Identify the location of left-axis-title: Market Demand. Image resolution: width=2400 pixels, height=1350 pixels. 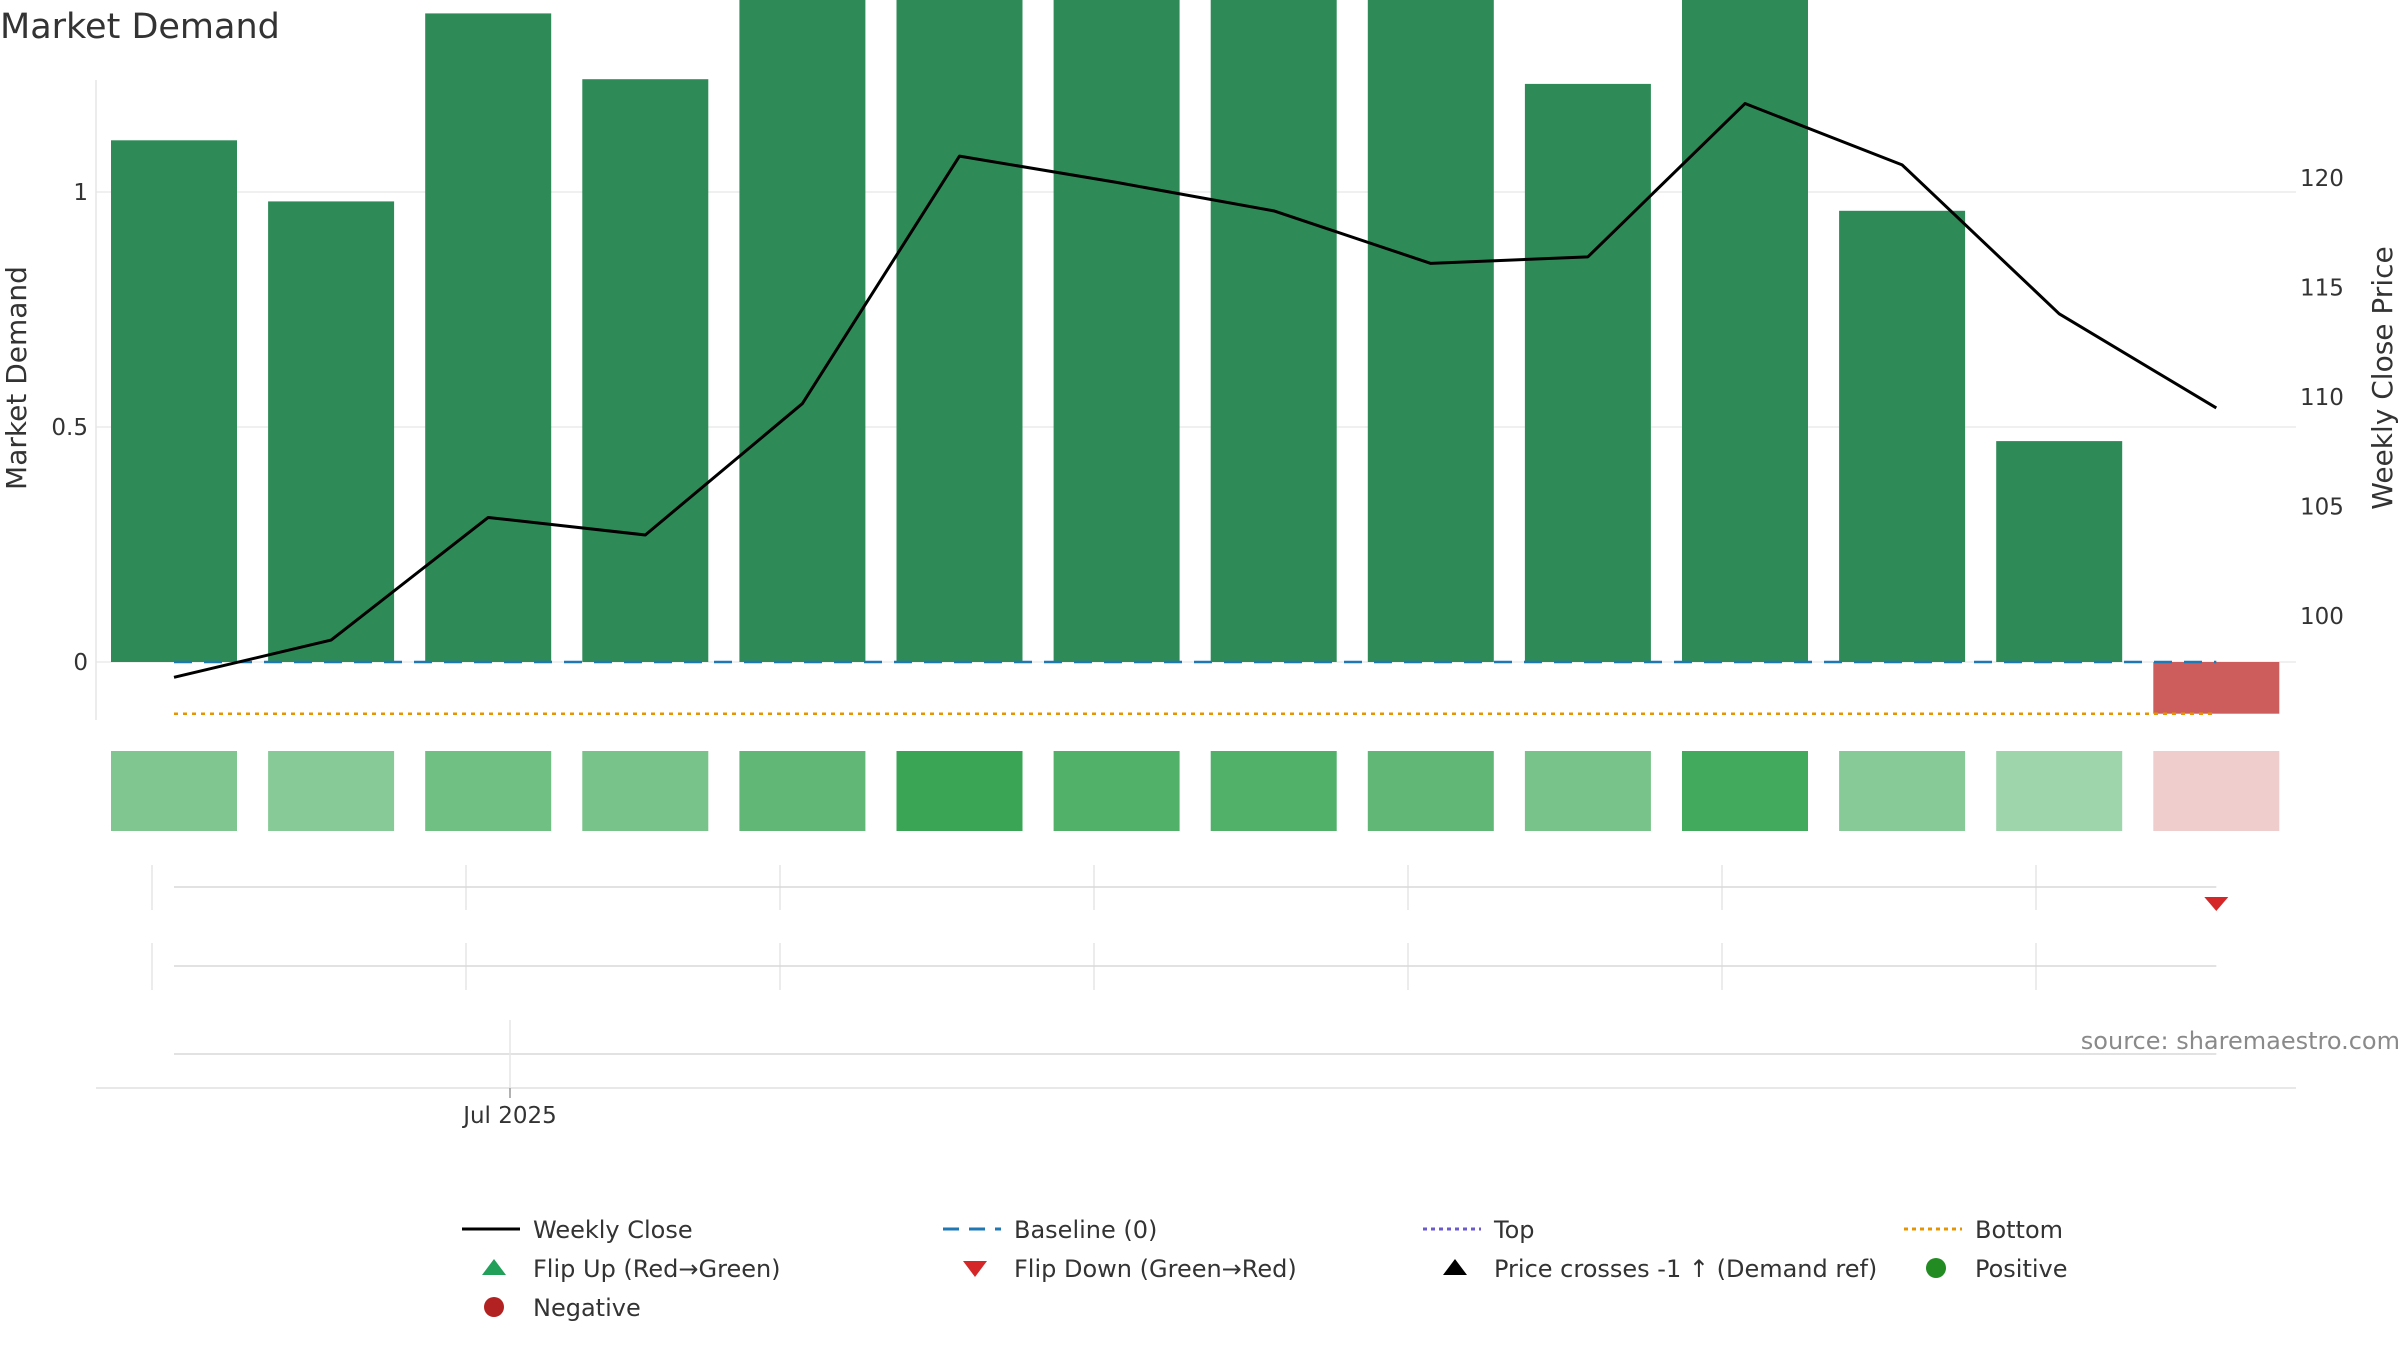
(16, 378).